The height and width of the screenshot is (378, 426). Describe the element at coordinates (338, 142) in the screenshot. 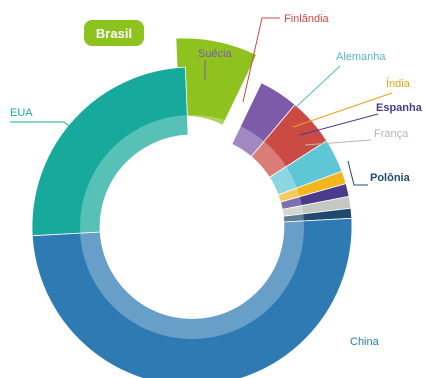

I see `leader-line-franca` at that location.